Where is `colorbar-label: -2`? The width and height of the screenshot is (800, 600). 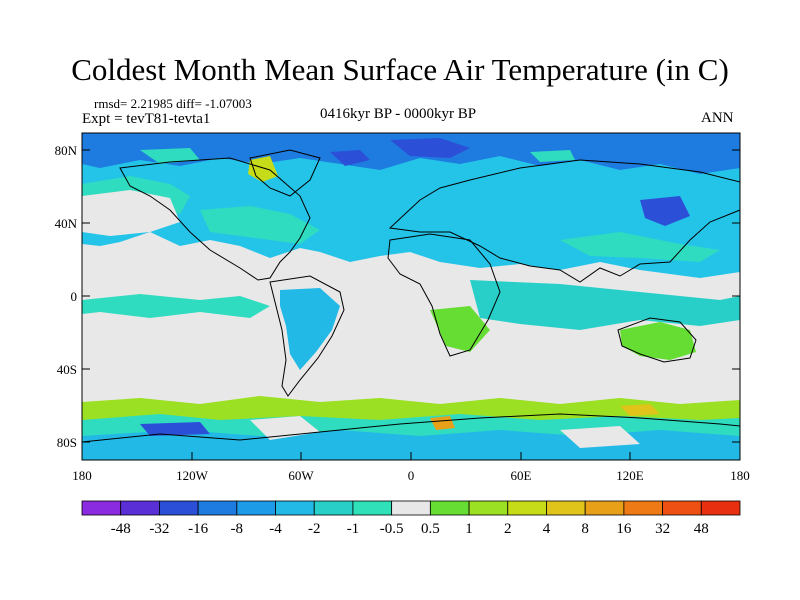 colorbar-label: -2 is located at coordinates (314, 529).